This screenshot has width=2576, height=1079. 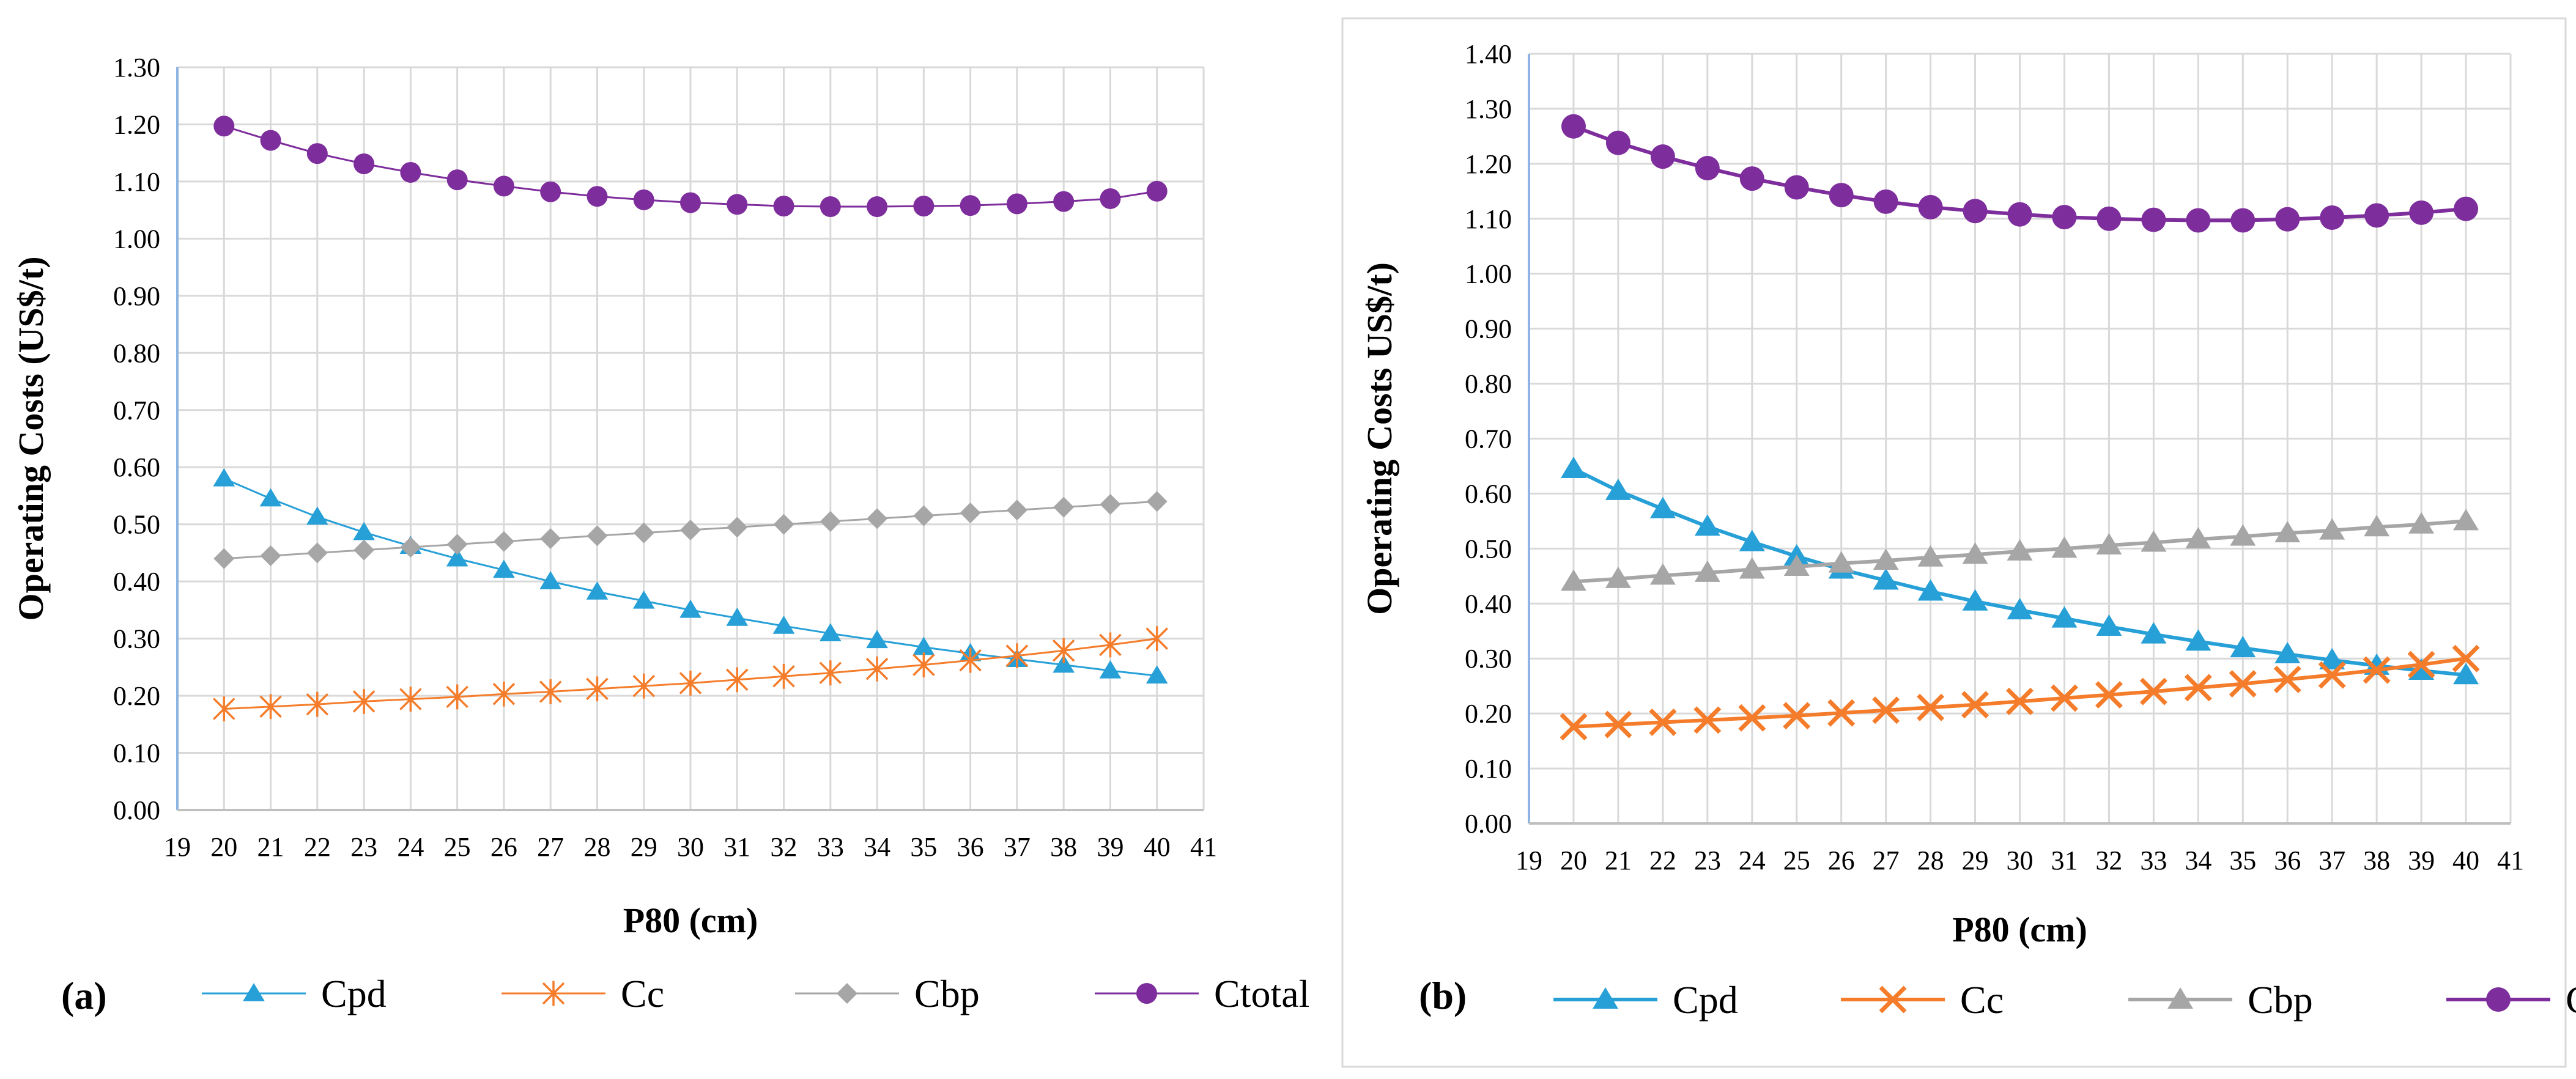 I want to click on x-tick-label: 35, so click(x=923, y=847).